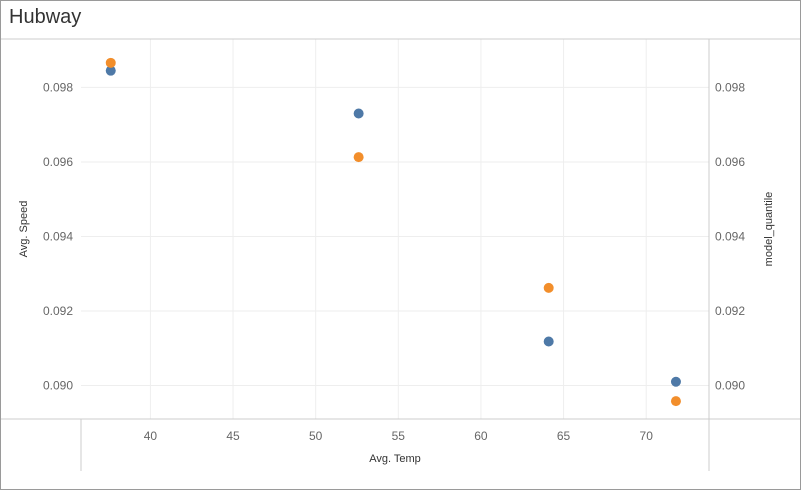 This screenshot has height=490, width=801. Describe the element at coordinates (233, 436) in the screenshot. I see `x-tick-label: 45` at that location.